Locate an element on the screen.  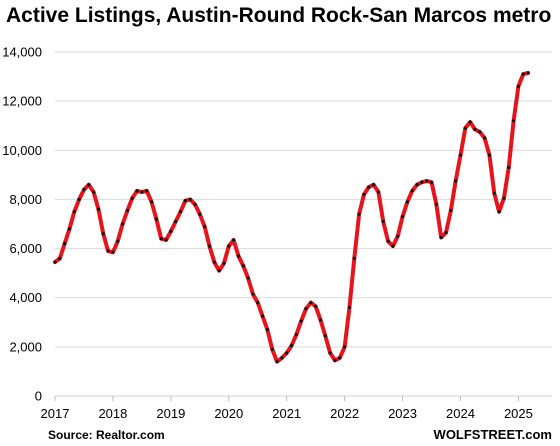
source-note: Source: Realtor.com is located at coordinates (106, 435).